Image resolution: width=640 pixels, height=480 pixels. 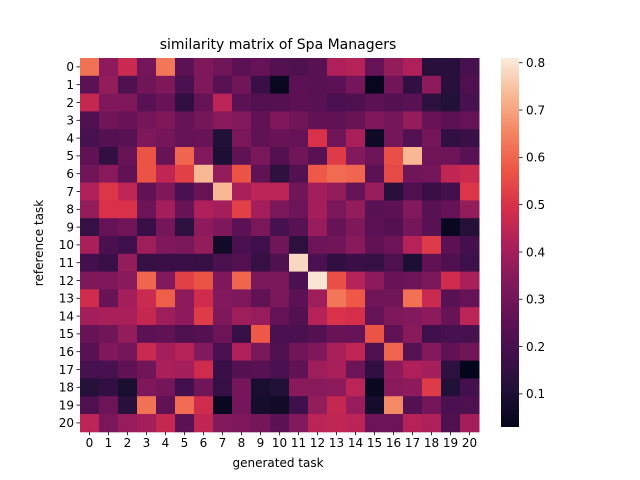 I want to click on x-axis-ticks: 0 1 2 3 4 5 6 7 8 9 10 11 12 13 14 15 16 17 18 19 20, so click(x=281, y=440).